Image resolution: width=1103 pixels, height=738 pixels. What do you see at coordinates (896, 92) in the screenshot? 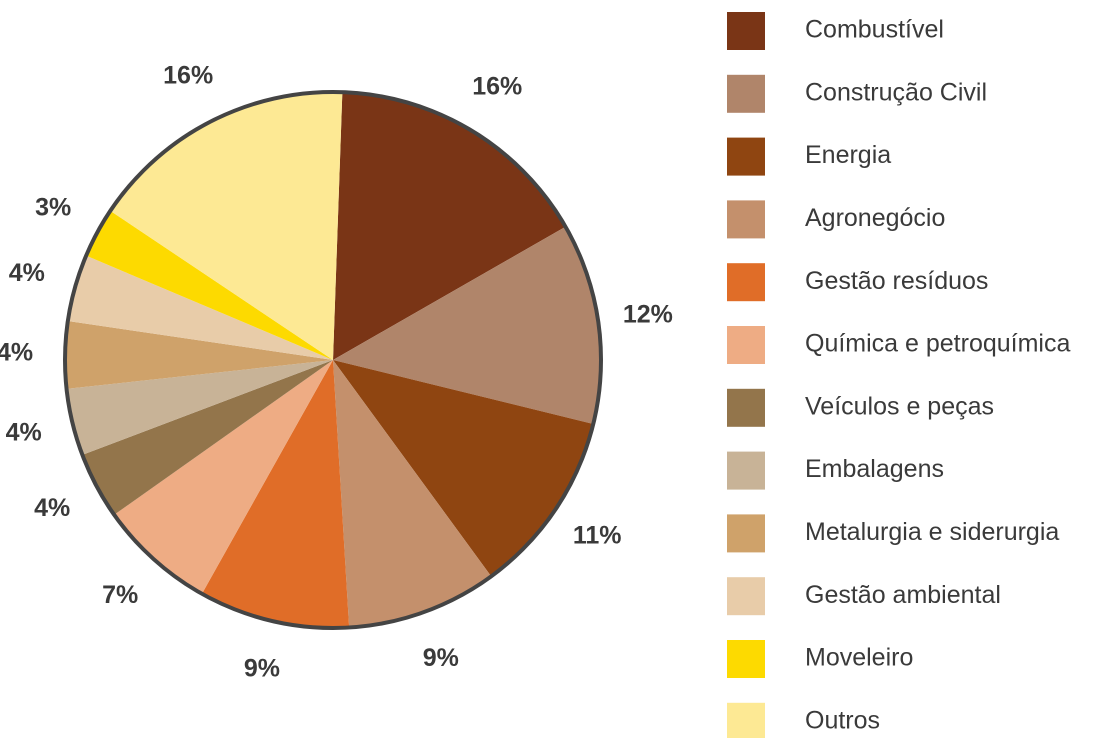
I see `legend-label: Construção Civil` at bounding box center [896, 92].